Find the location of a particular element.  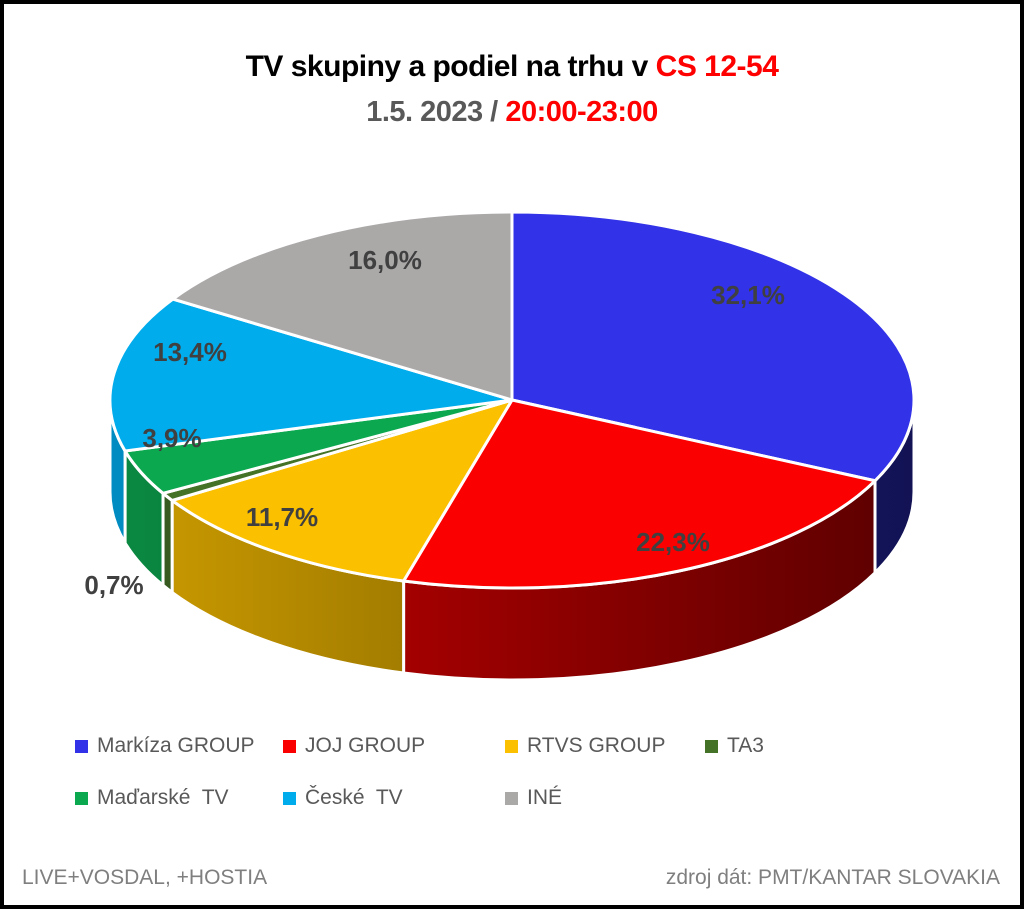

chart-subtitle: 1.5. 2023 / 20:00-23:00 is located at coordinates (512, 112).